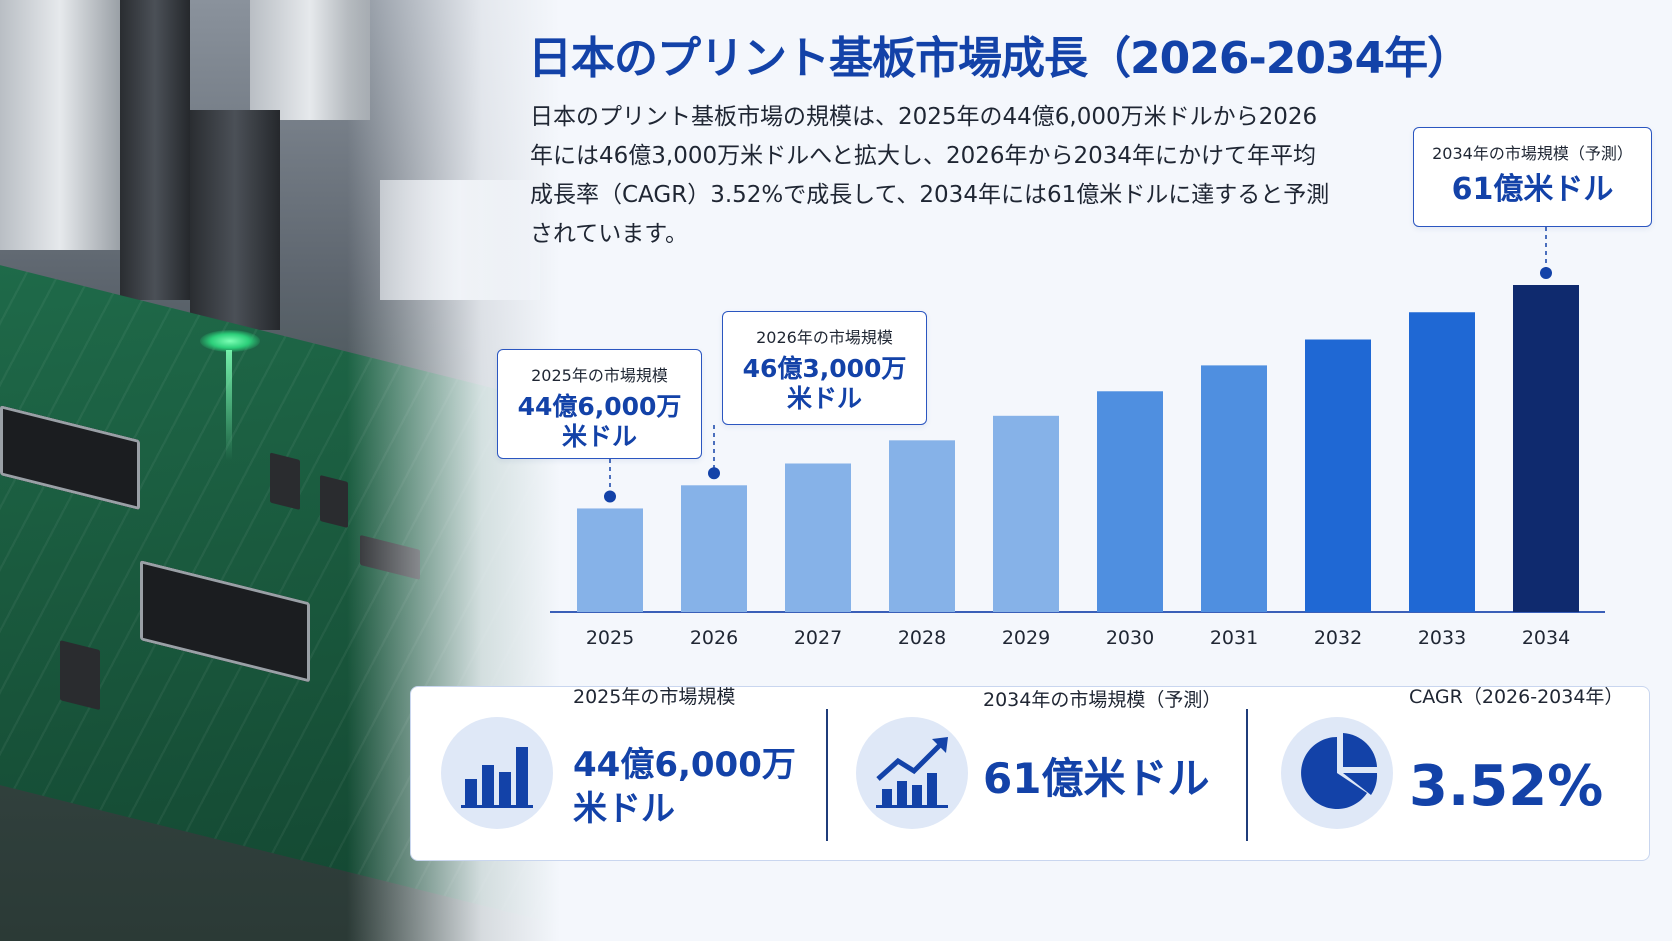 The image size is (1672, 941). I want to click on stat-label: 2034年の市場規模（予測）, so click(1102, 700).